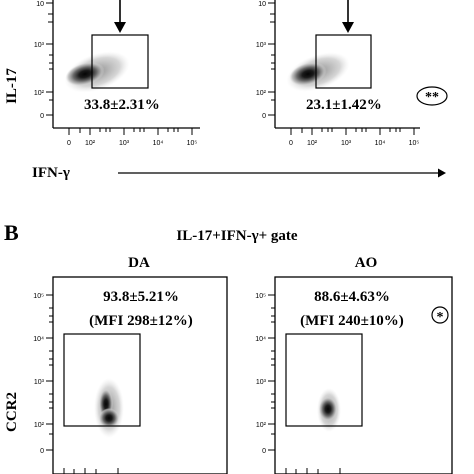 This screenshot has width=474, height=474. What do you see at coordinates (132, 143) in the screenshot?
I see `top-left-x-ticks: 0 10² 10³ 10⁴ 10⁵` at bounding box center [132, 143].